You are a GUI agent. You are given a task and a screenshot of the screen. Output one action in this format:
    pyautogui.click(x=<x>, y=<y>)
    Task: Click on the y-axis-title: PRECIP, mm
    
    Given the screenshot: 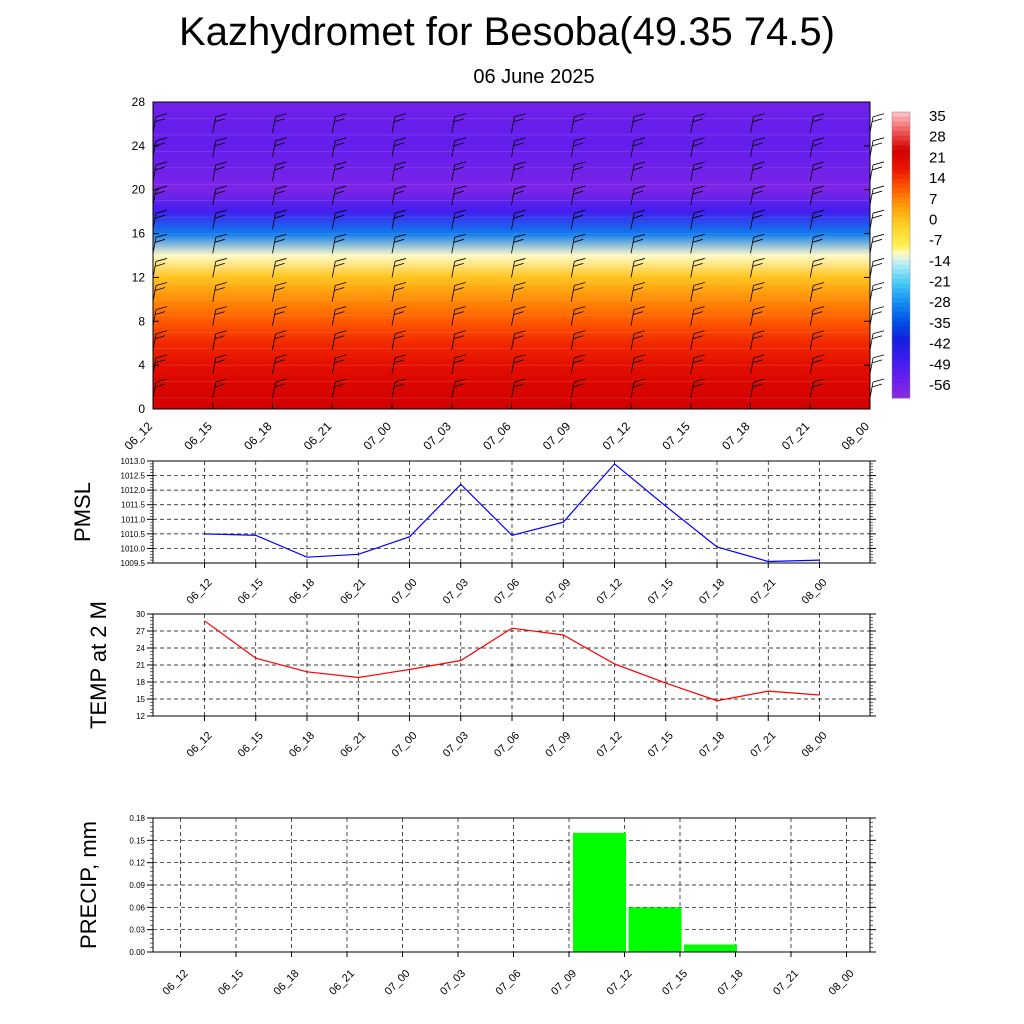 What is the action you would take?
    pyautogui.click(x=88, y=885)
    